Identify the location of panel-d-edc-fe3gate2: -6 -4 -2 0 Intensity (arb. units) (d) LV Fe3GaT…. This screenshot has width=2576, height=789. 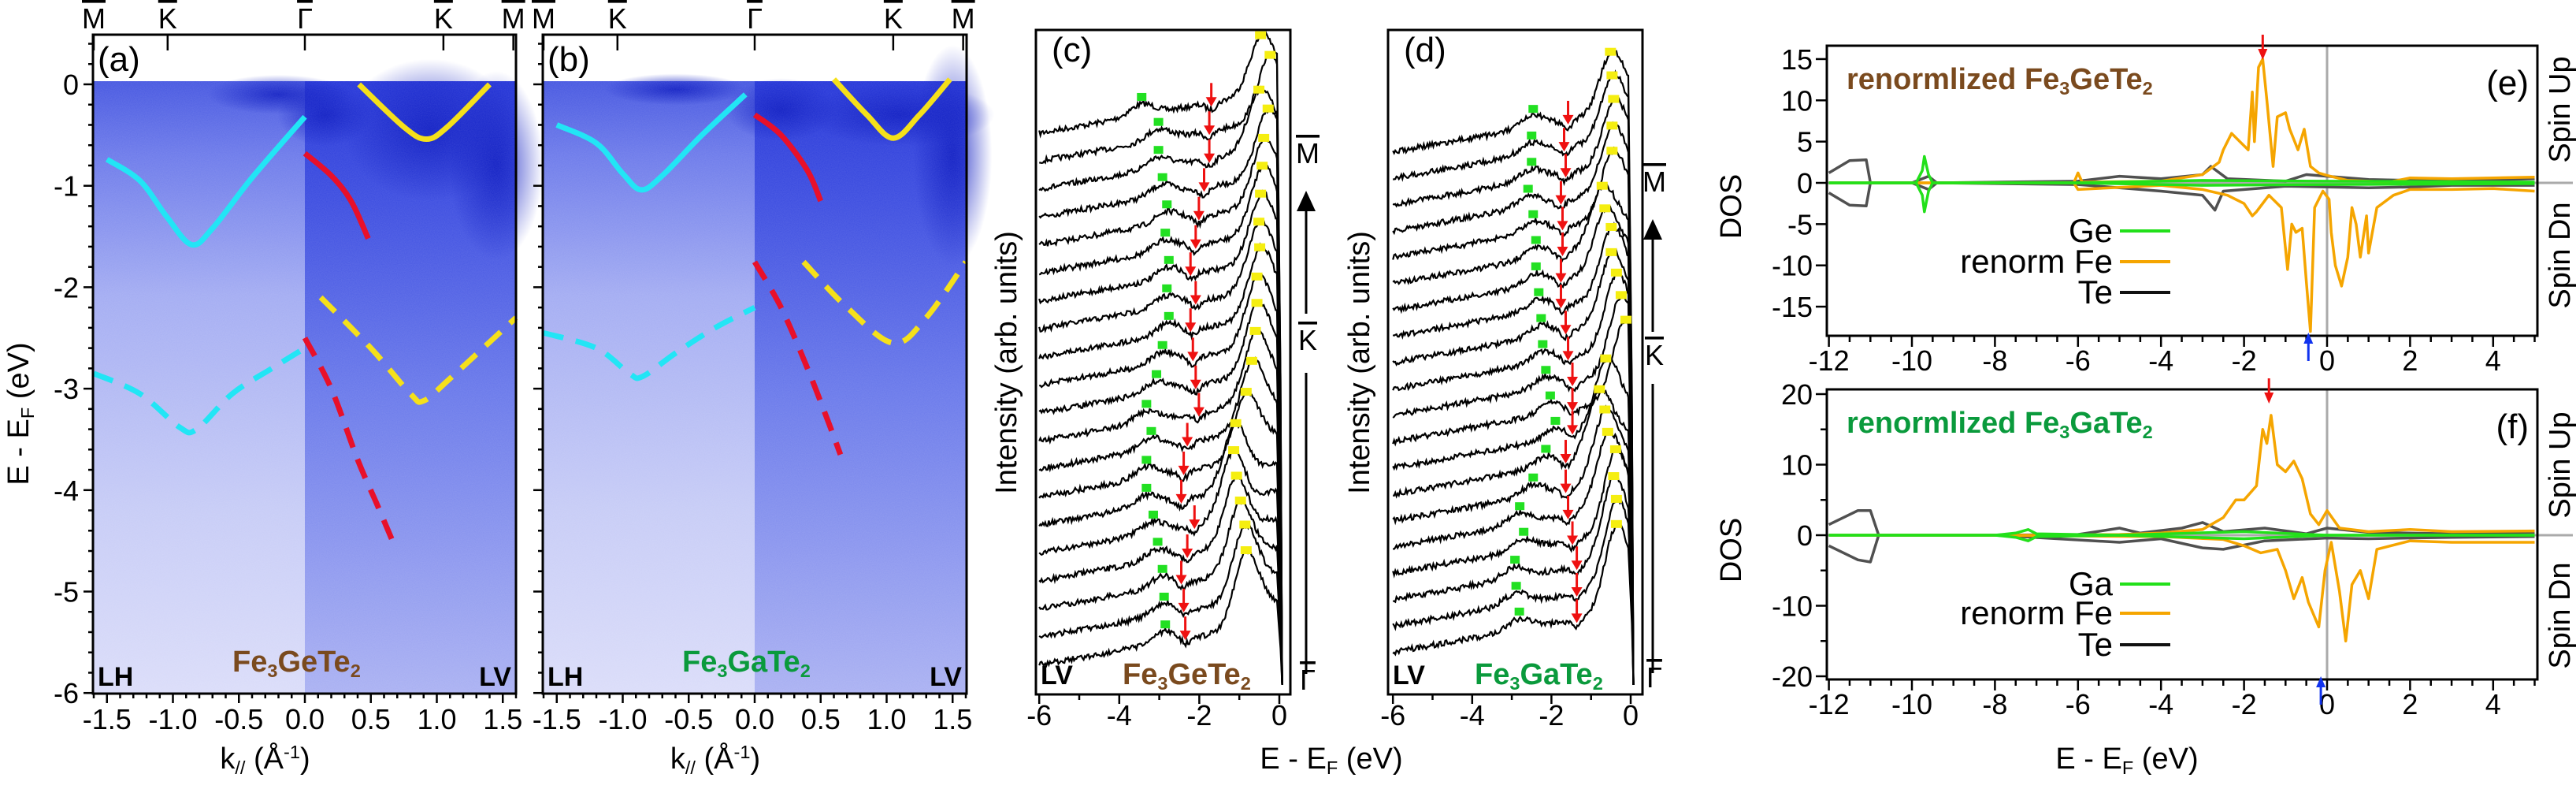
(1504, 379).